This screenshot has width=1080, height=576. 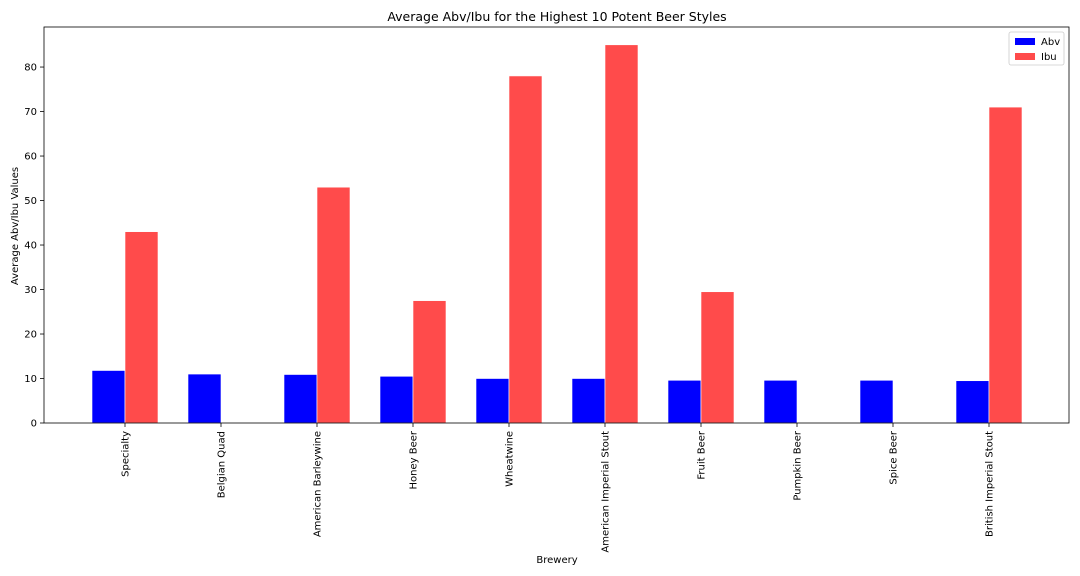 I want to click on x-tick-label: British Imperial Stout, so click(x=990, y=484).